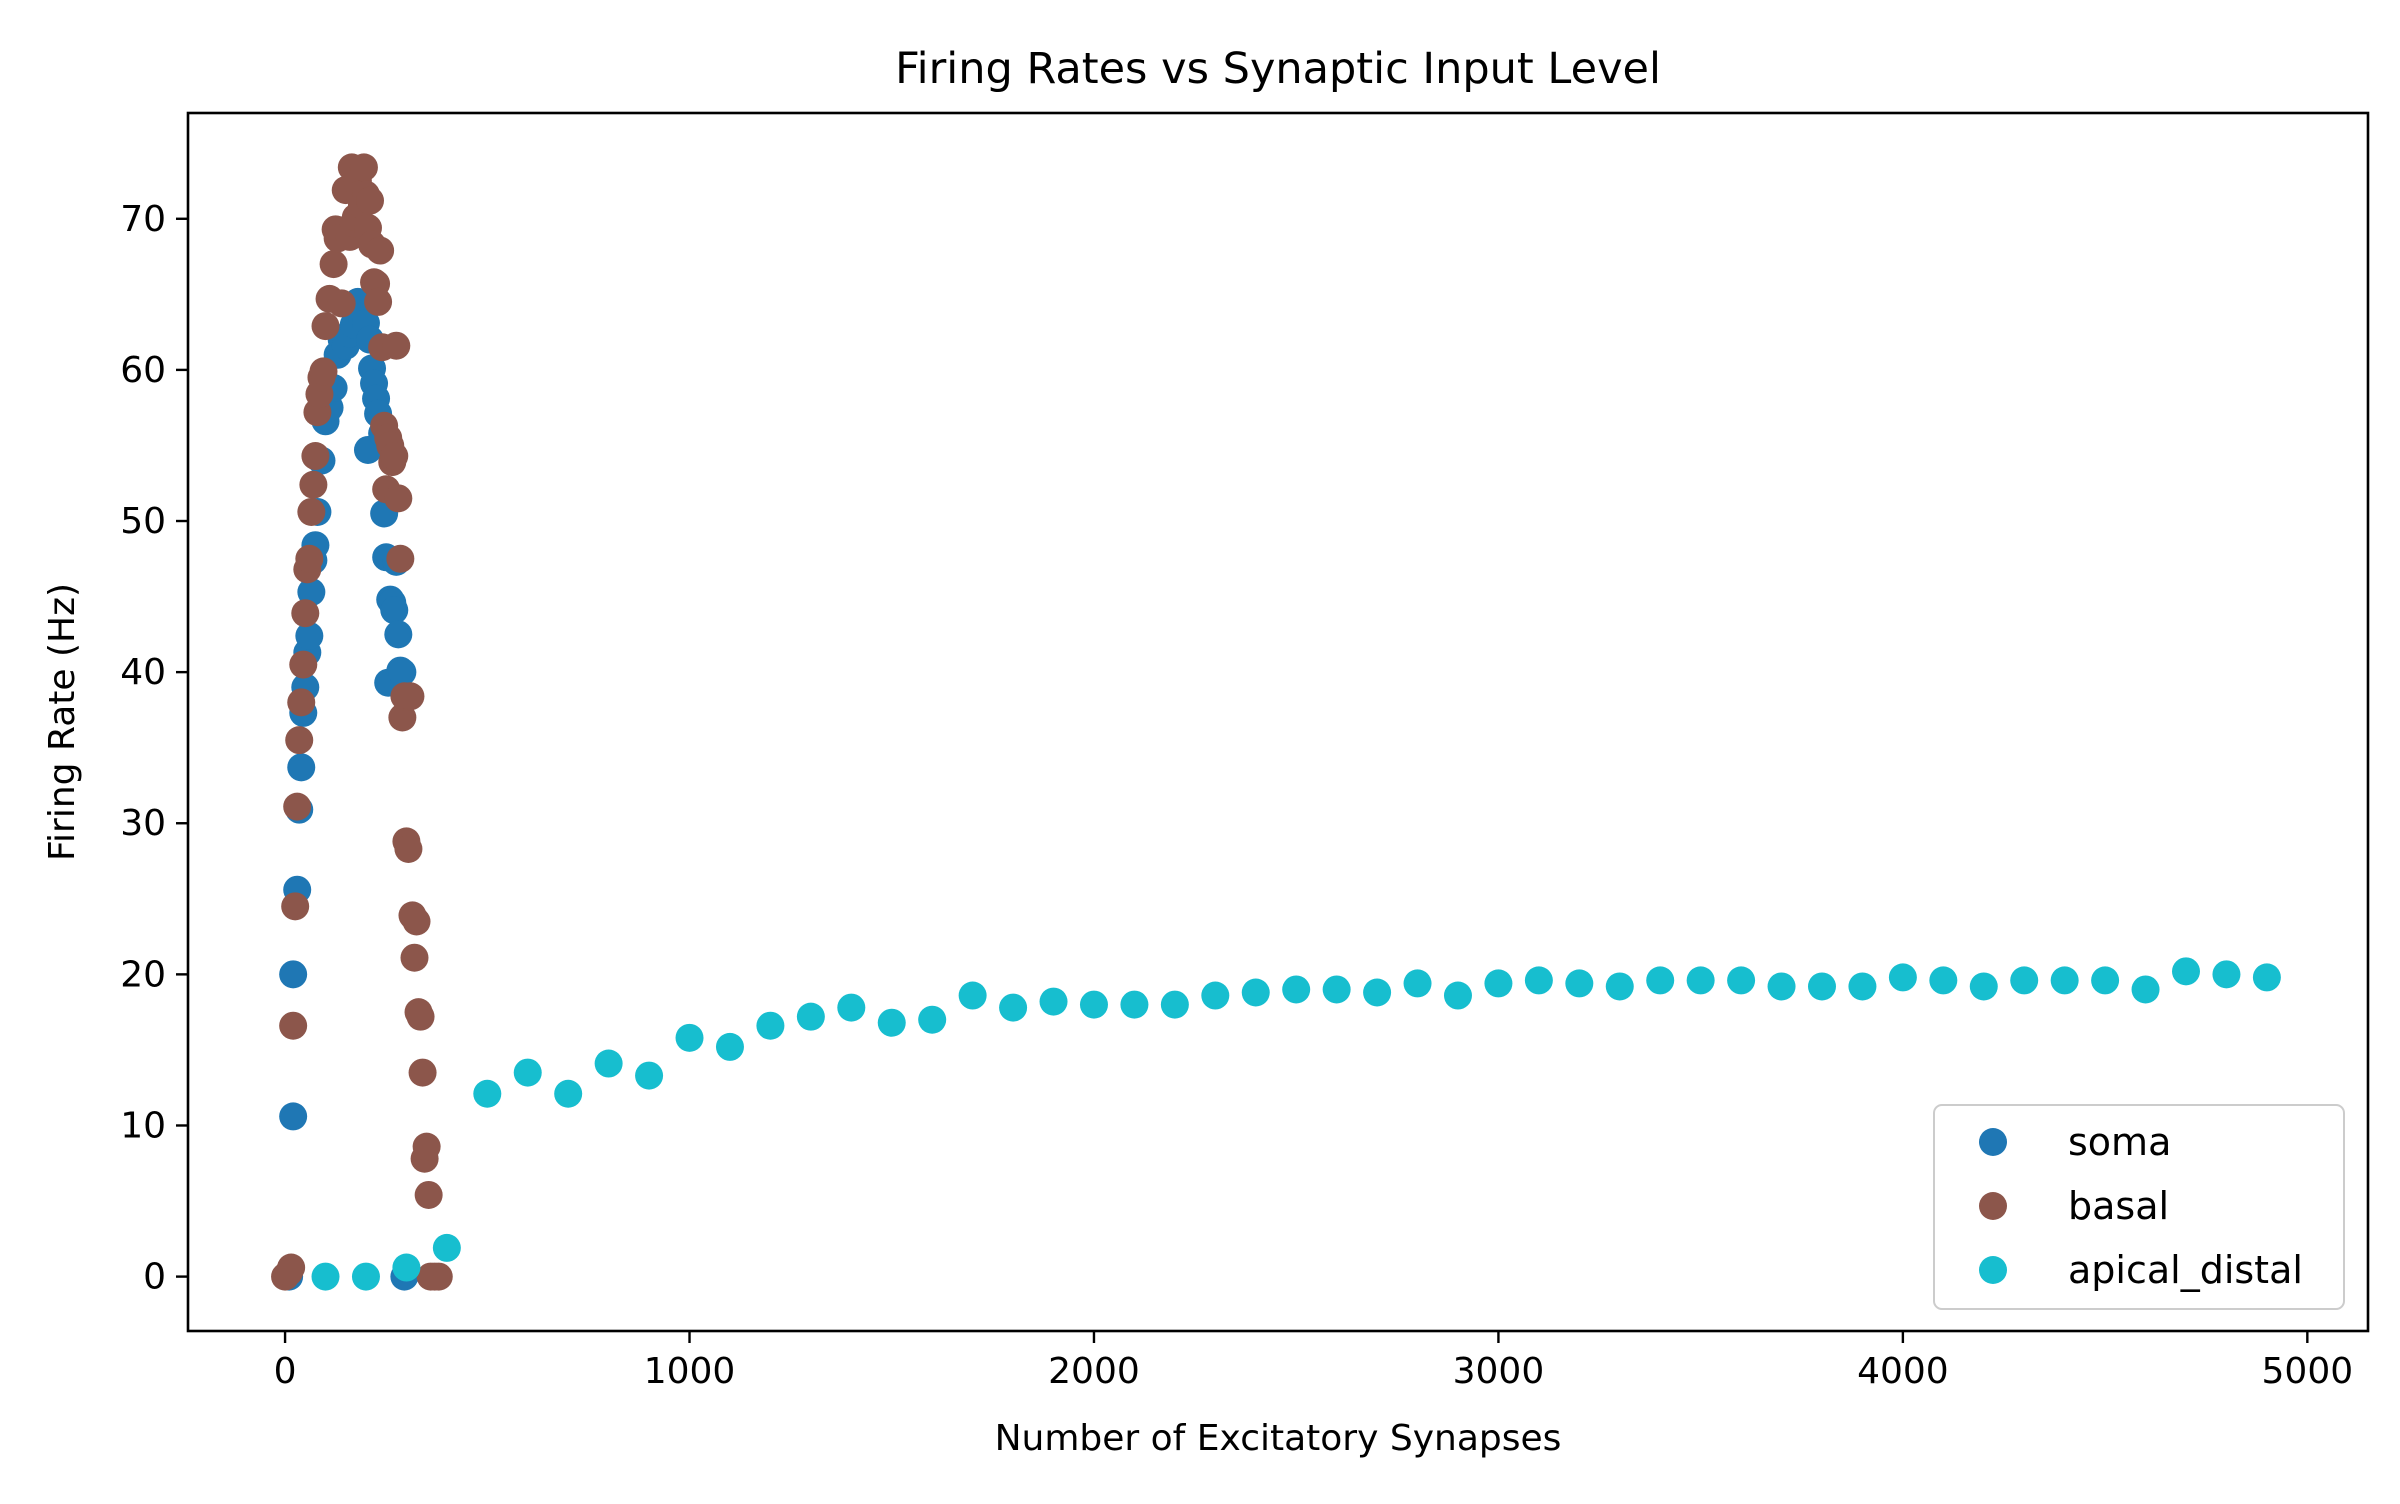  I want to click on y-tick-label: 30, so click(143, 823).